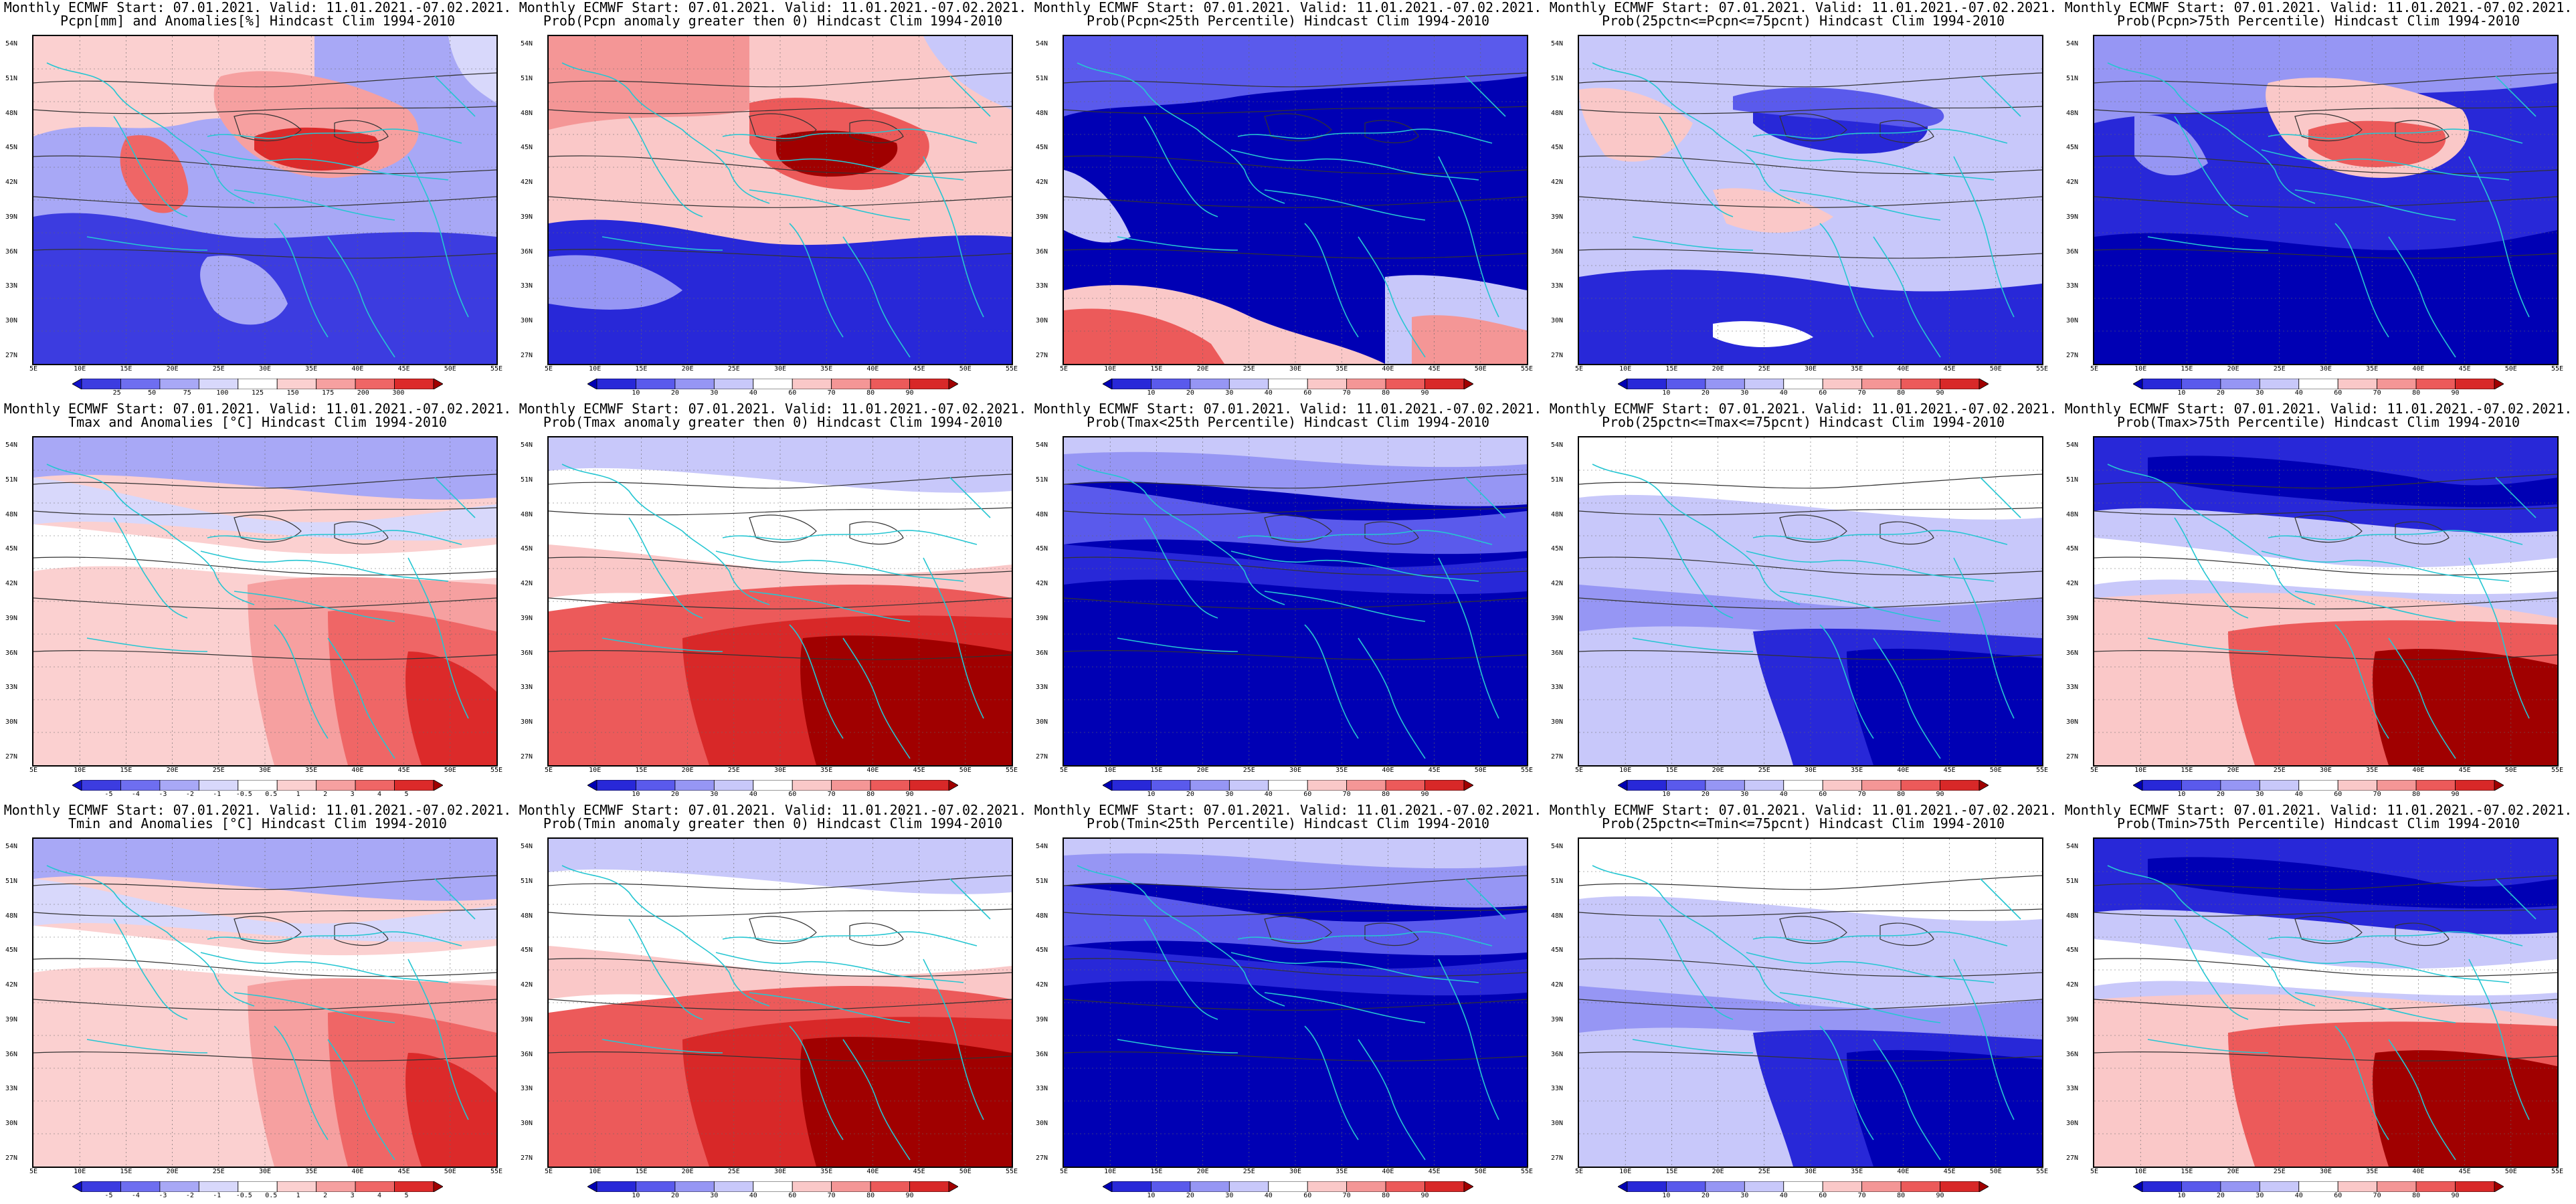 This screenshot has width=2576, height=1204. Describe the element at coordinates (966, 770) in the screenshot. I see `lon-tick-label: 50E` at that location.